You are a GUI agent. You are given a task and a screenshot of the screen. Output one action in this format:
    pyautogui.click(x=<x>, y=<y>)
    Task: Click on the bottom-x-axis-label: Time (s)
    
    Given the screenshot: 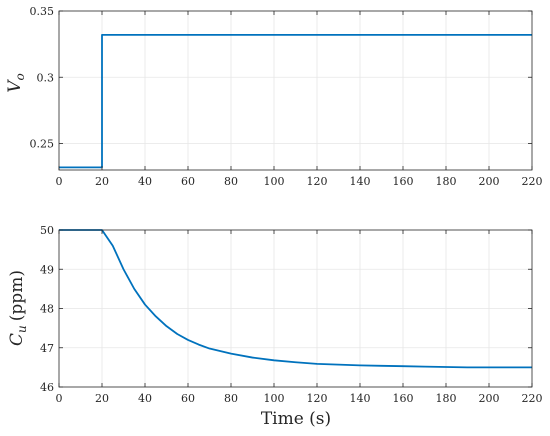 What is the action you would take?
    pyautogui.click(x=296, y=419)
    